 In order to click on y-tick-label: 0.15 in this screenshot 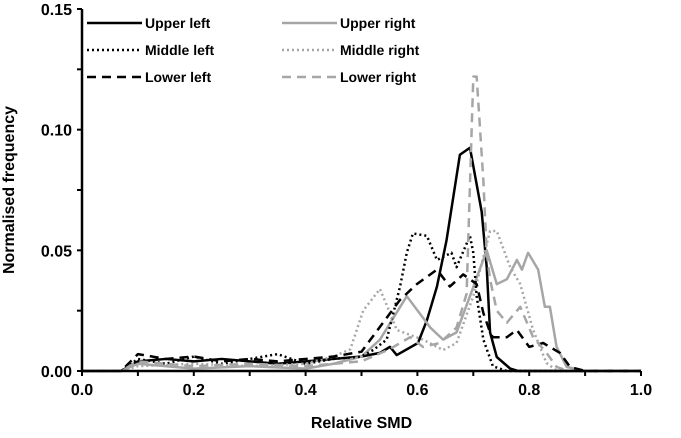, I will do `click(56, 10)`.